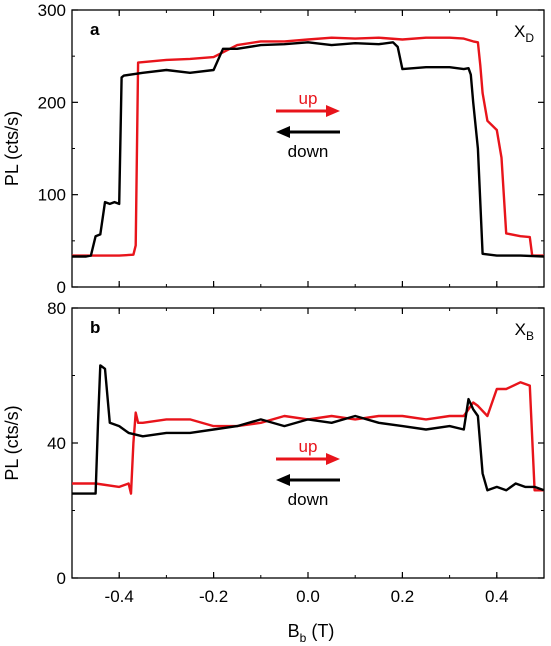  What do you see at coordinates (56, 443) in the screenshot?
I see `y-tick-label: 40` at bounding box center [56, 443].